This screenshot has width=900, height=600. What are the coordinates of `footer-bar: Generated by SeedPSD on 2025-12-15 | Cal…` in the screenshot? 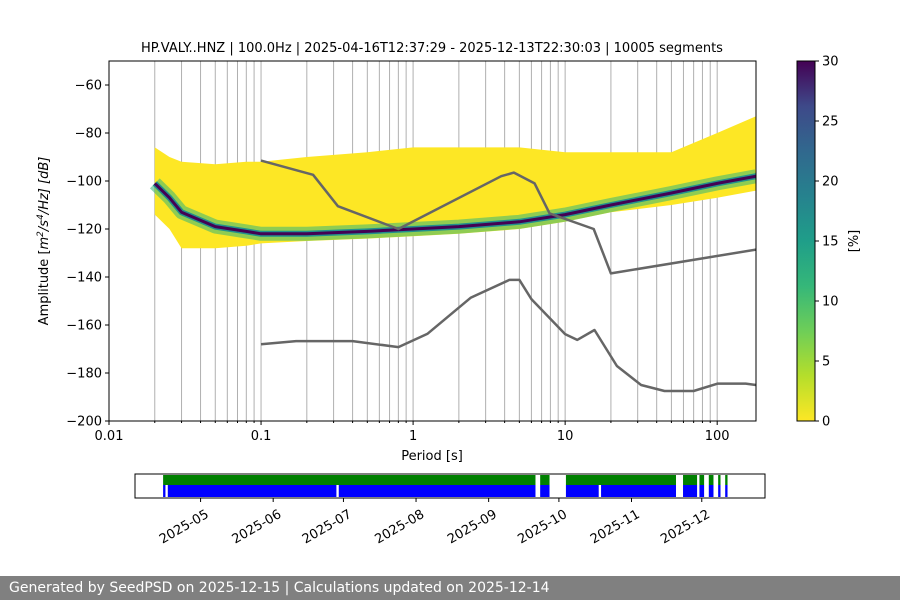 It's located at (450, 588).